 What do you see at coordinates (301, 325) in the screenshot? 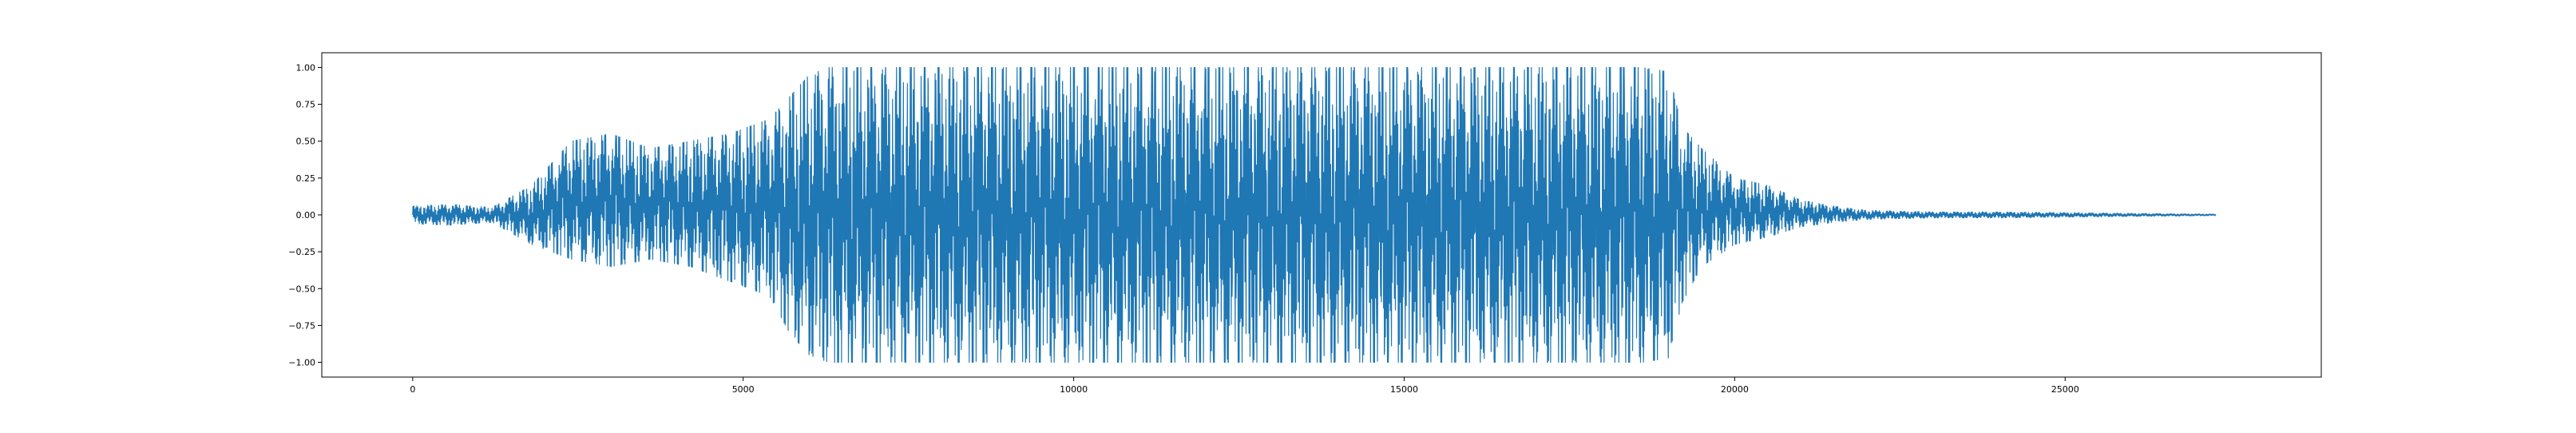
I see `y-tick-label: −0.75` at bounding box center [301, 325].